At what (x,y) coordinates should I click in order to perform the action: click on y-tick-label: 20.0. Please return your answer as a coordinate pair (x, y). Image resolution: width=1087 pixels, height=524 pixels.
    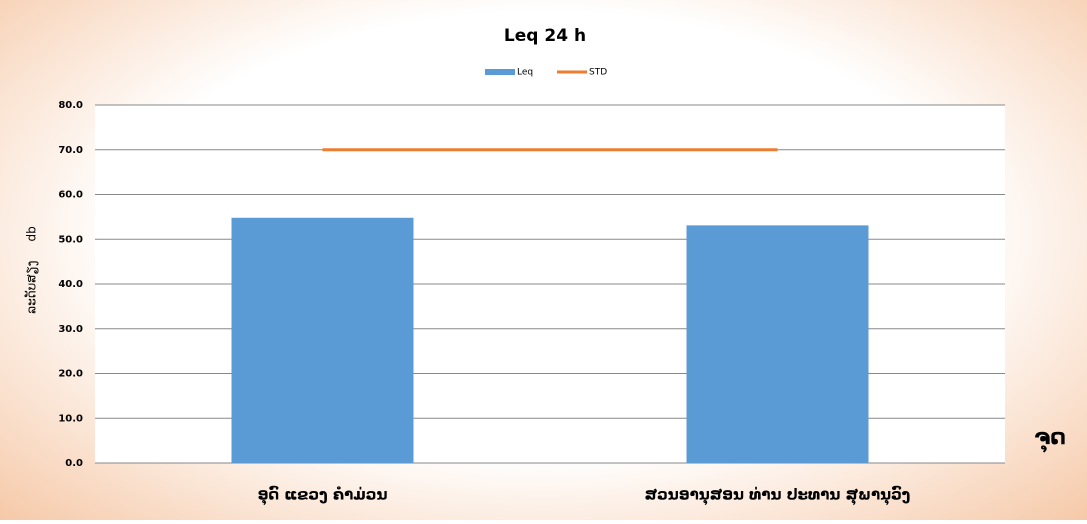
    Looking at the image, I should click on (70, 374).